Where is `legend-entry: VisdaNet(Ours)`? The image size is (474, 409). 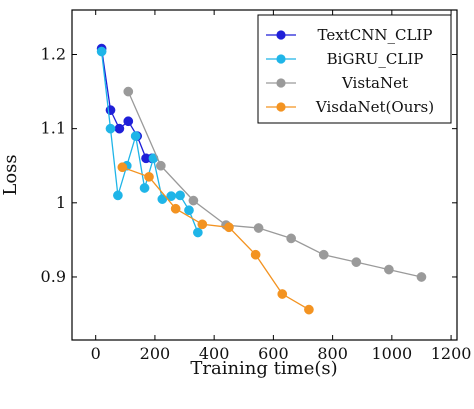 legend-entry: VisdaNet(Ours) is located at coordinates (350, 107).